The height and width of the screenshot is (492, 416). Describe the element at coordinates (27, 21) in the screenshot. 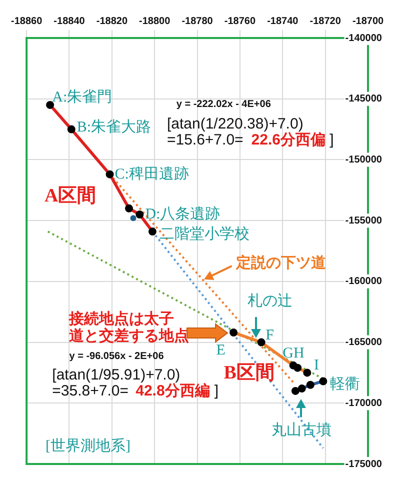

I see `x-tick-label: -18860` at that location.